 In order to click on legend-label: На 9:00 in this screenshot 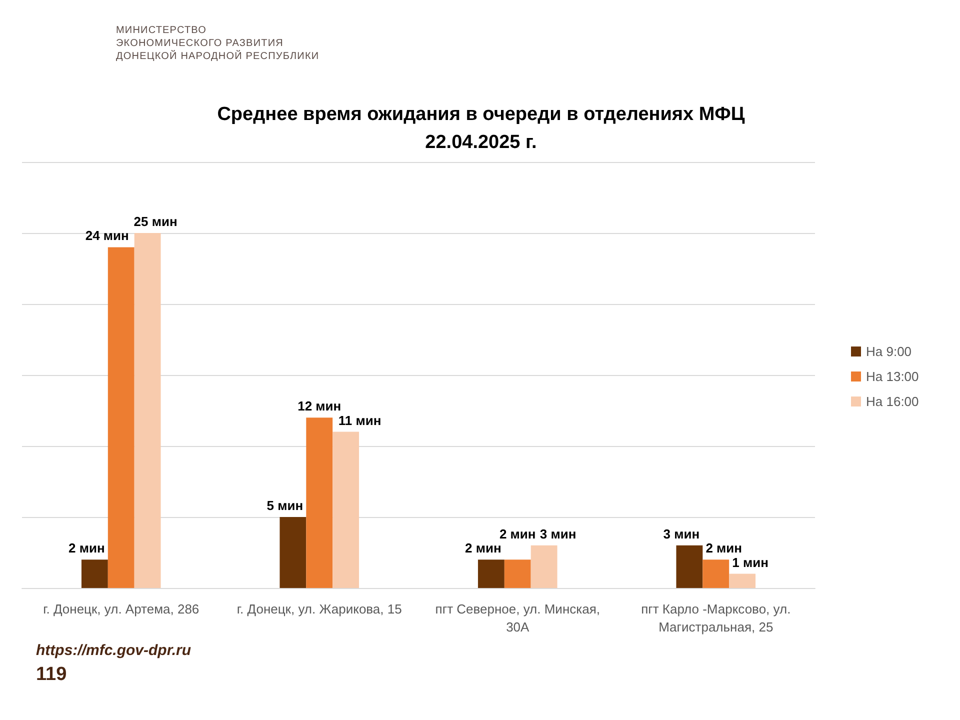, I will do `click(889, 351)`.